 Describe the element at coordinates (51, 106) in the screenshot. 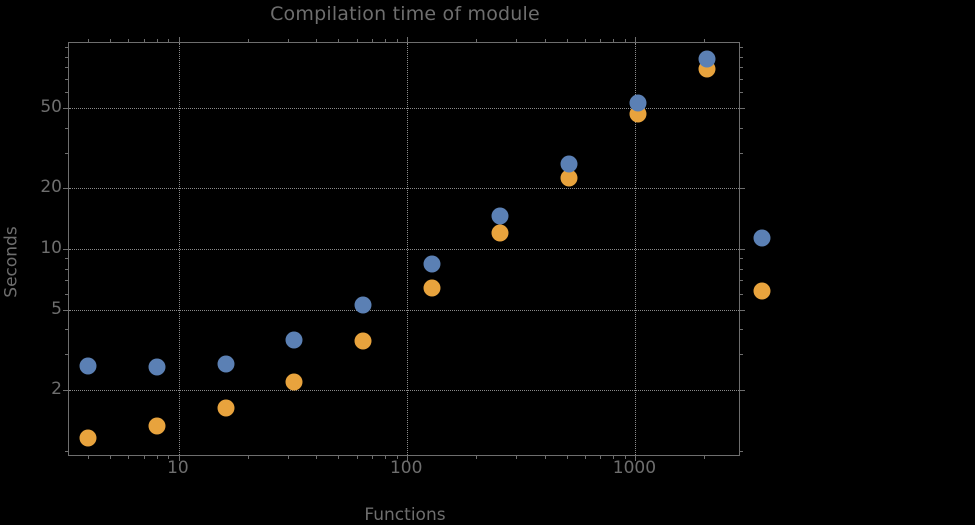

I see `y-axis-tick-label: 50` at that location.